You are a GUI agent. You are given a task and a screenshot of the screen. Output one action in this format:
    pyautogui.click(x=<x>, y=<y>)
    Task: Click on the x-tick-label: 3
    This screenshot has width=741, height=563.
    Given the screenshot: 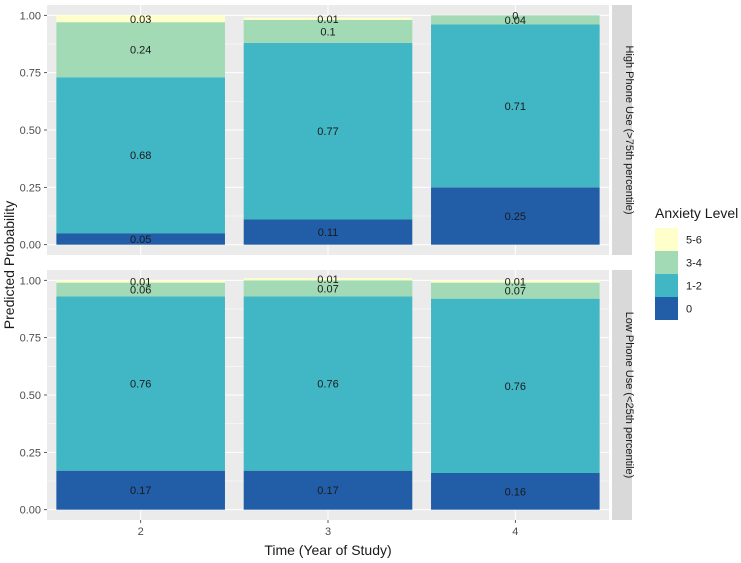 What is the action you would take?
    pyautogui.click(x=328, y=532)
    